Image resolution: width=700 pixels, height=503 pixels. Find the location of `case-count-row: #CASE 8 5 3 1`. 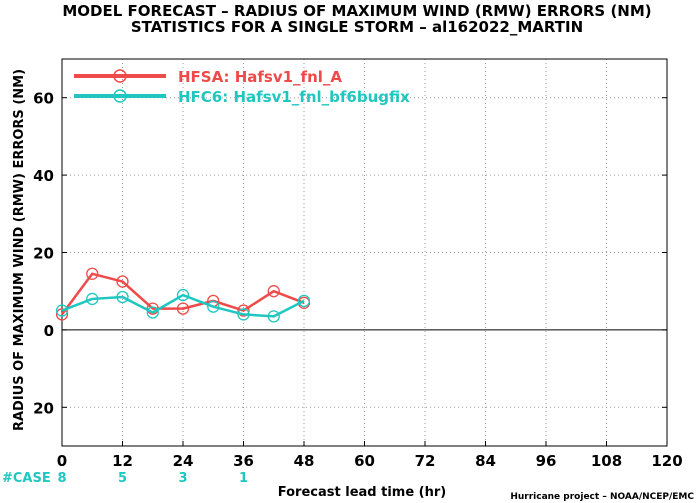

case-count-row: #CASE 8 5 3 1 is located at coordinates (125, 478).